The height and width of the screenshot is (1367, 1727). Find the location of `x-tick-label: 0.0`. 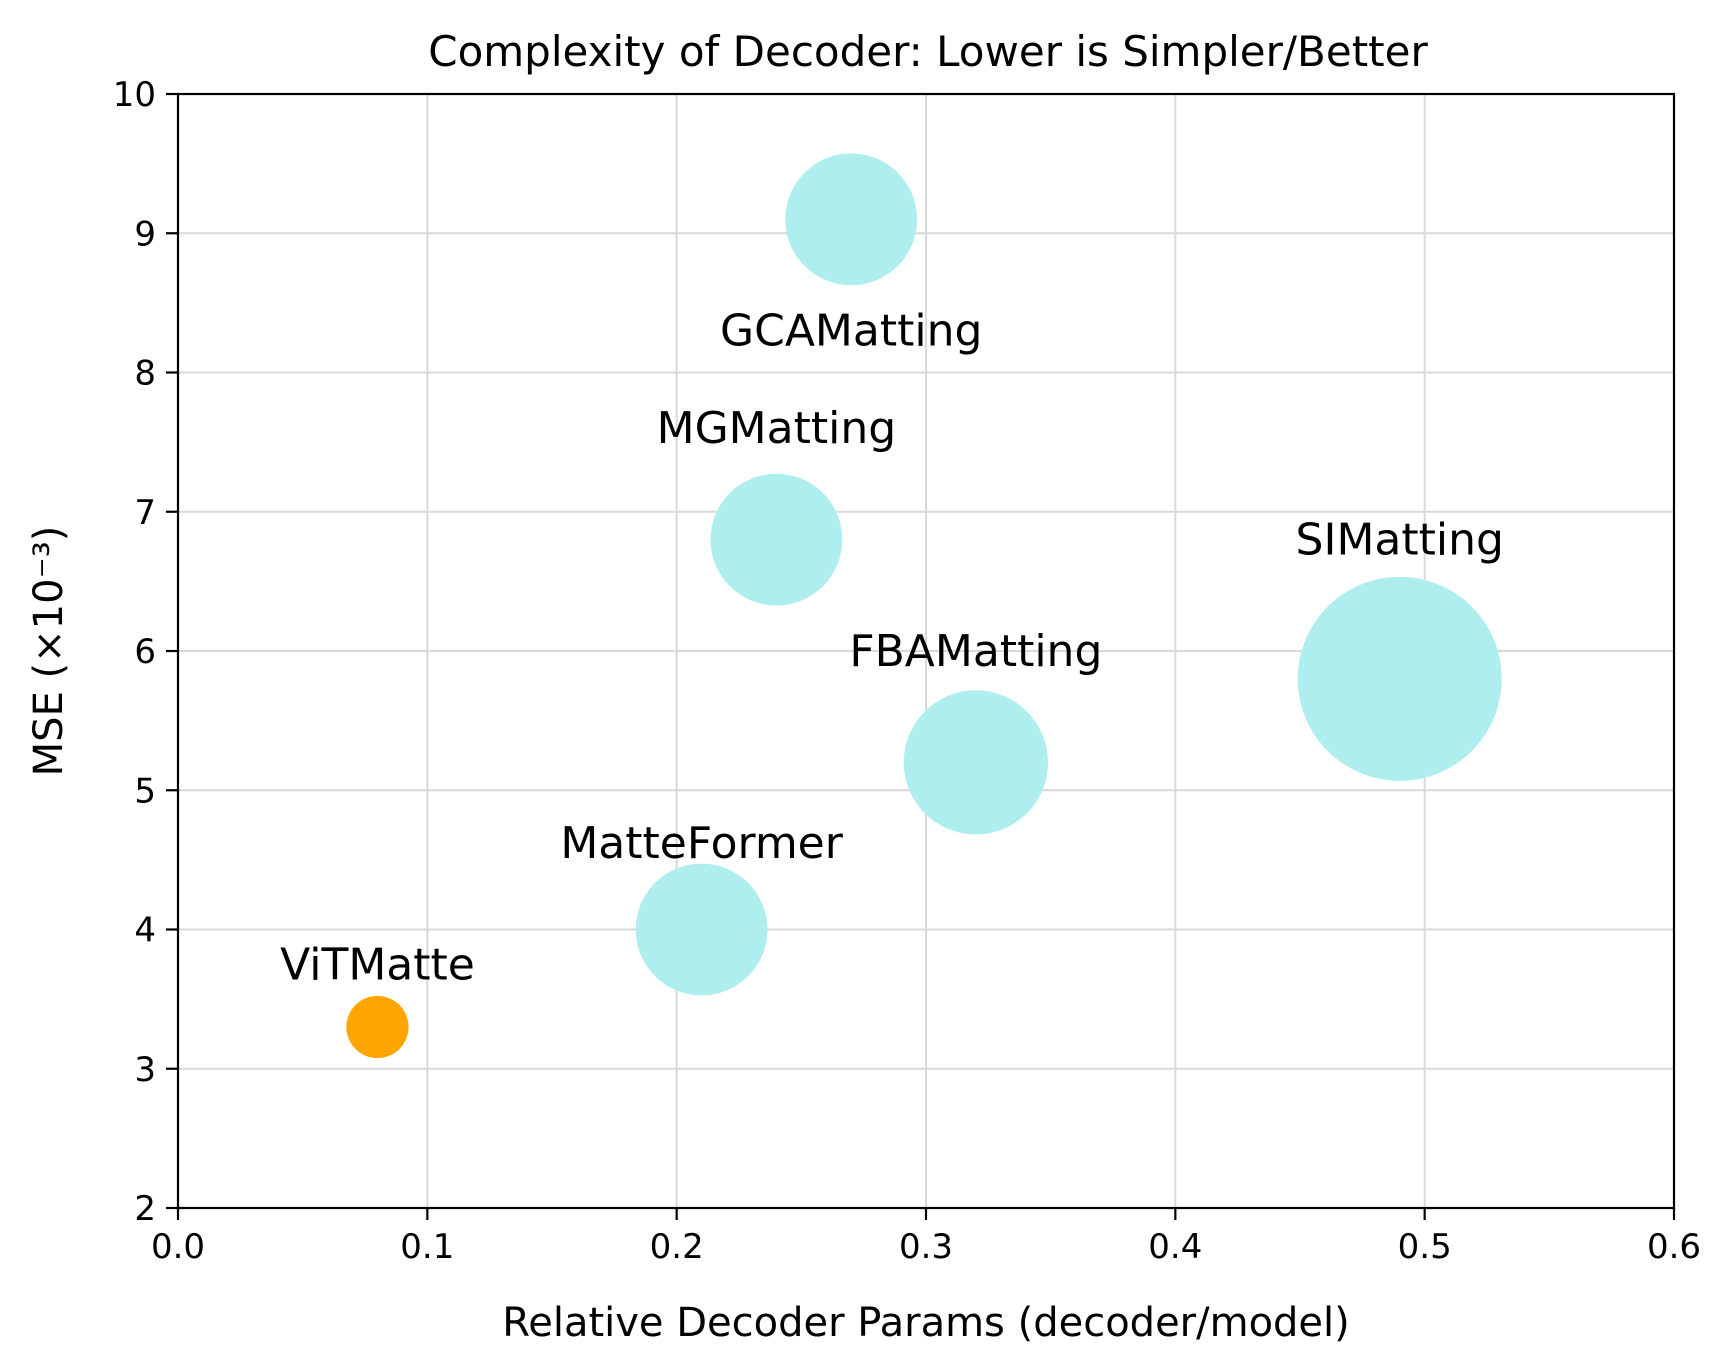

x-tick-label: 0.0 is located at coordinates (178, 1247).